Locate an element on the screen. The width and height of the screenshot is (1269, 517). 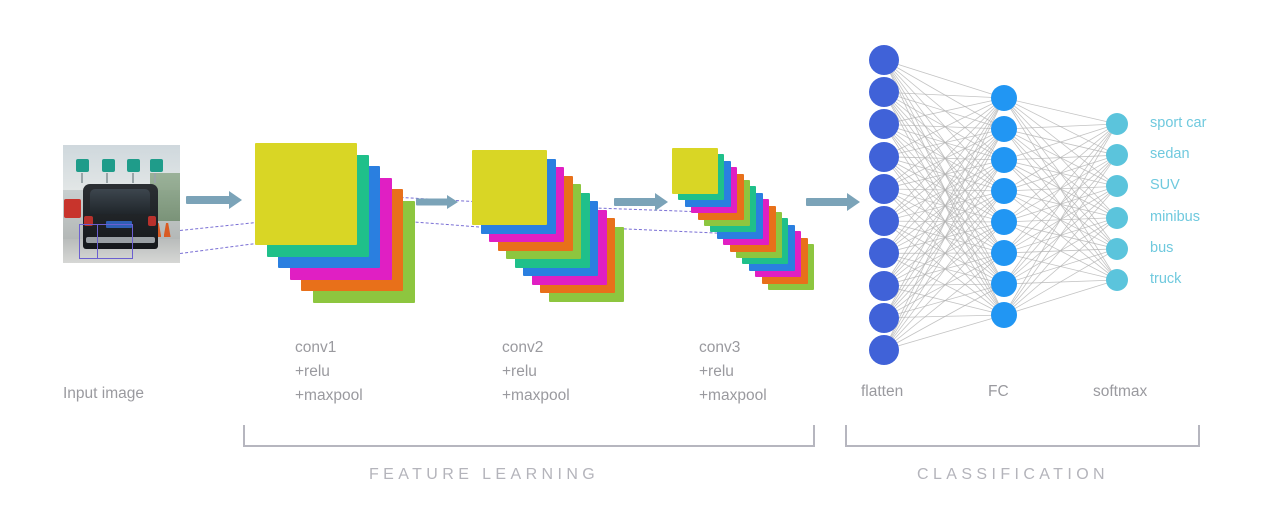
conv1-label-line1: conv1 is located at coordinates (316, 347).